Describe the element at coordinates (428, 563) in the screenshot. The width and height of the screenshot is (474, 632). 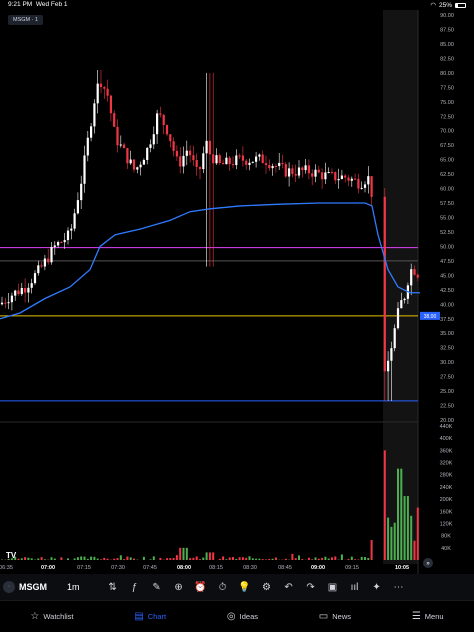
I see `scroll-right-button` at that location.